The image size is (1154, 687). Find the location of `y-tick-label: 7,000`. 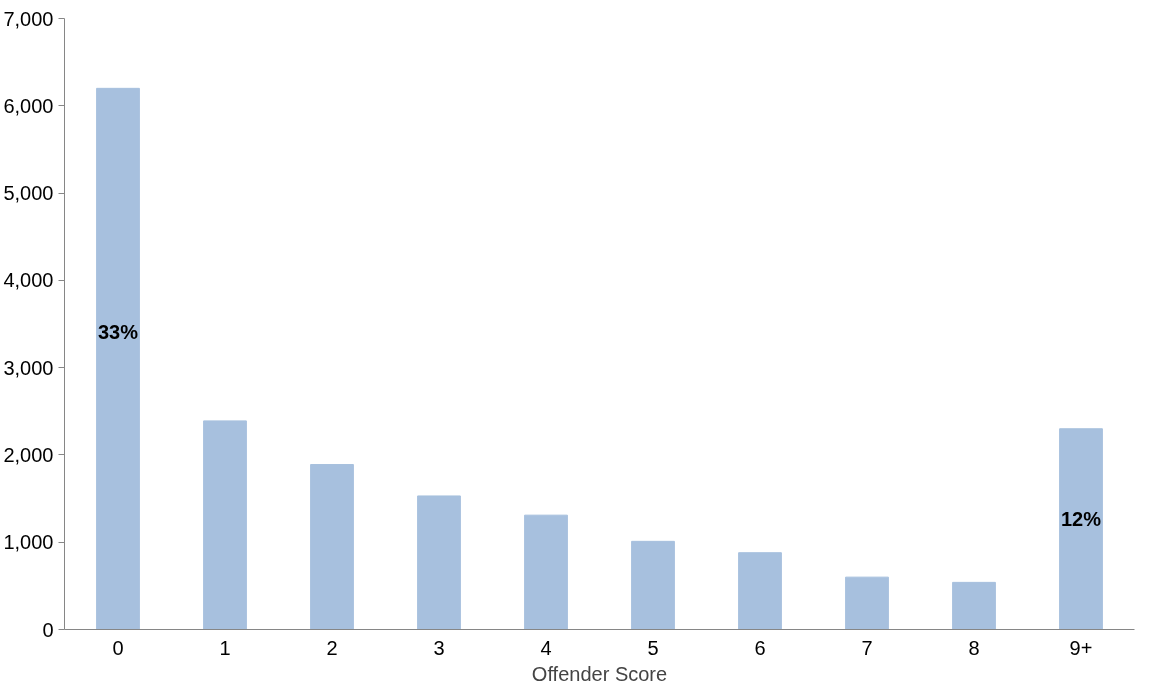

y-tick-label: 7,000 is located at coordinates (28, 18).